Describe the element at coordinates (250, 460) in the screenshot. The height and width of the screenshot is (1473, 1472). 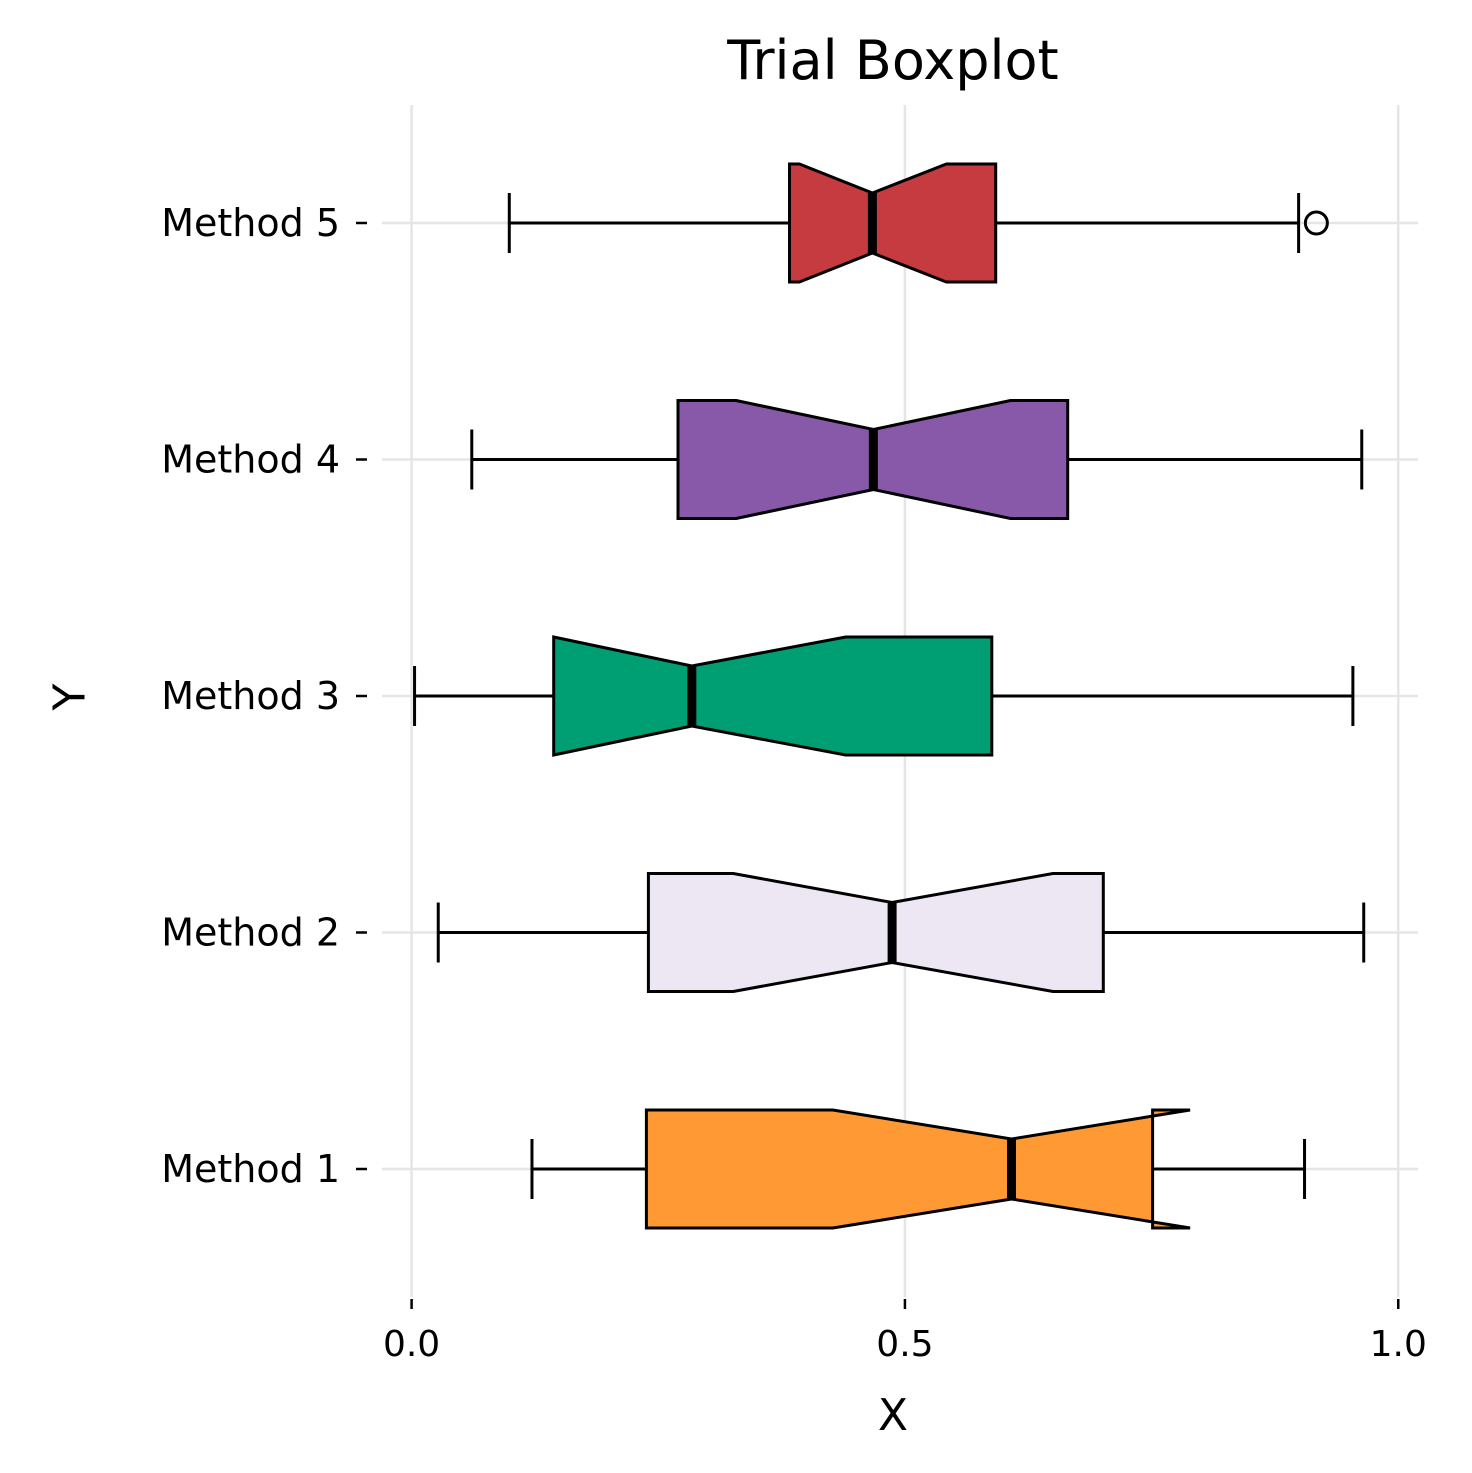
I see `y-tick-label: Method 4` at that location.